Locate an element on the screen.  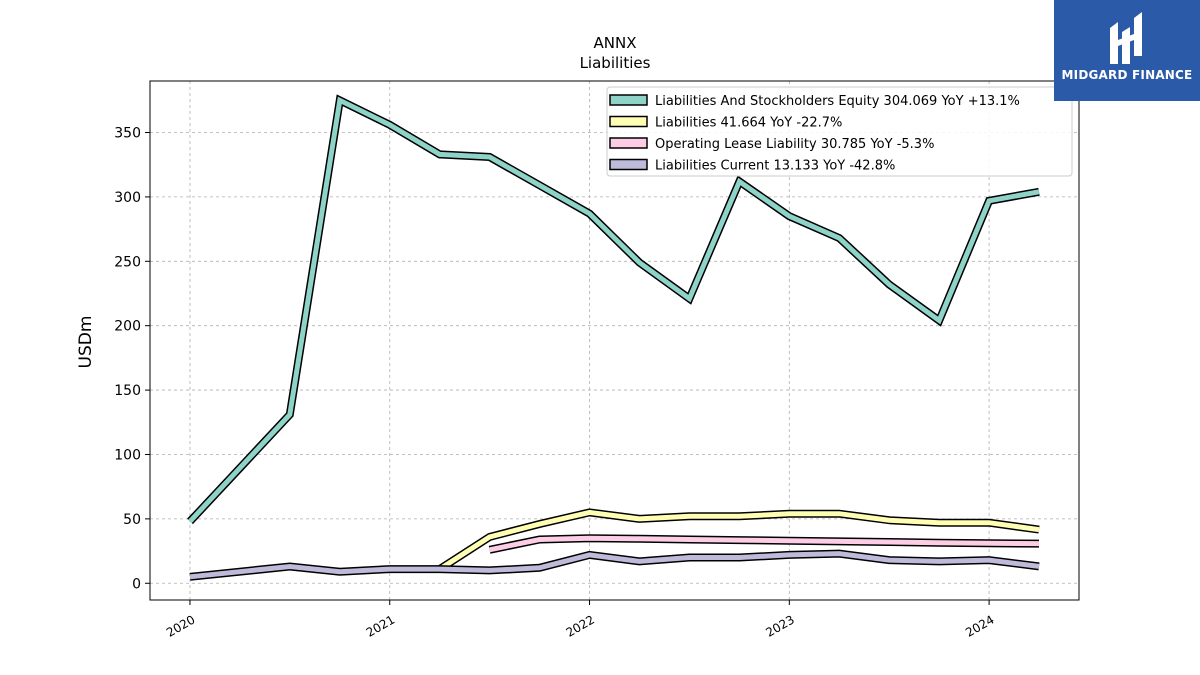
y-axis-label: USDm is located at coordinates (86, 342).